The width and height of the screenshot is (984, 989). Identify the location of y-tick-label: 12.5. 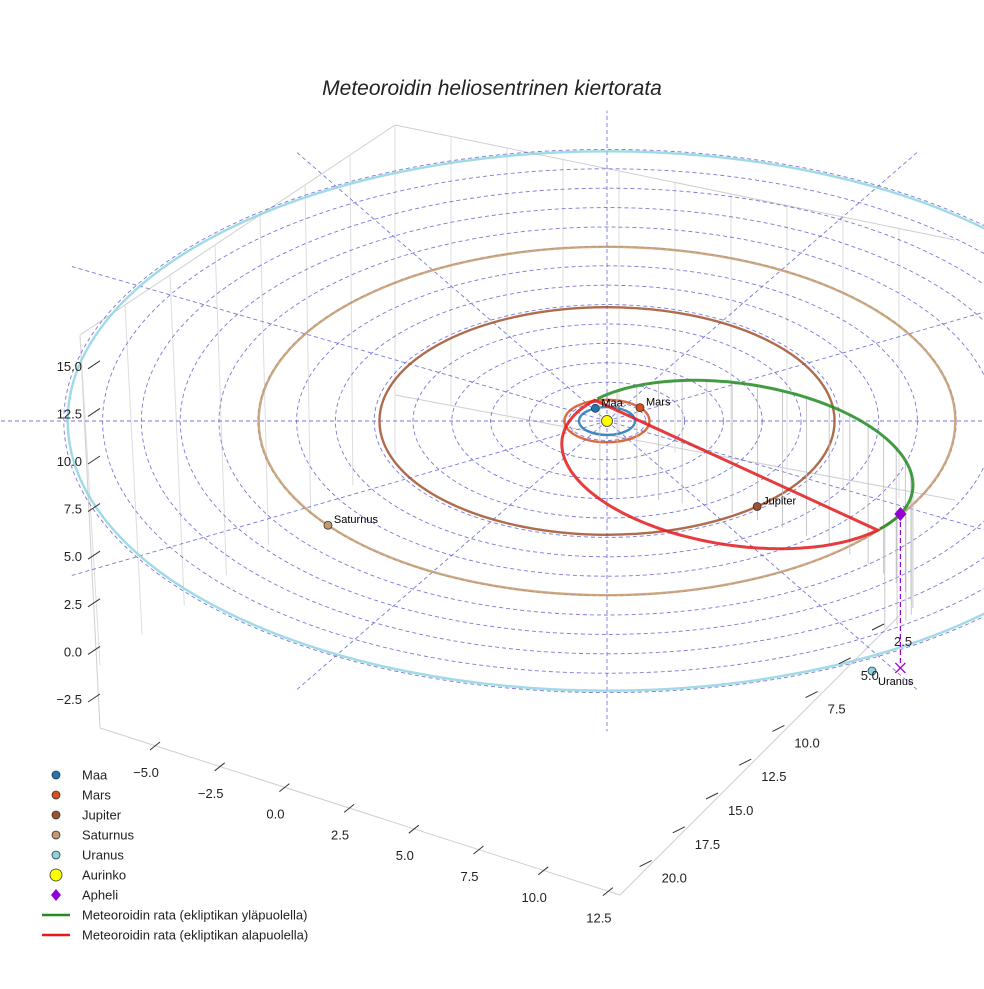
(773, 776).